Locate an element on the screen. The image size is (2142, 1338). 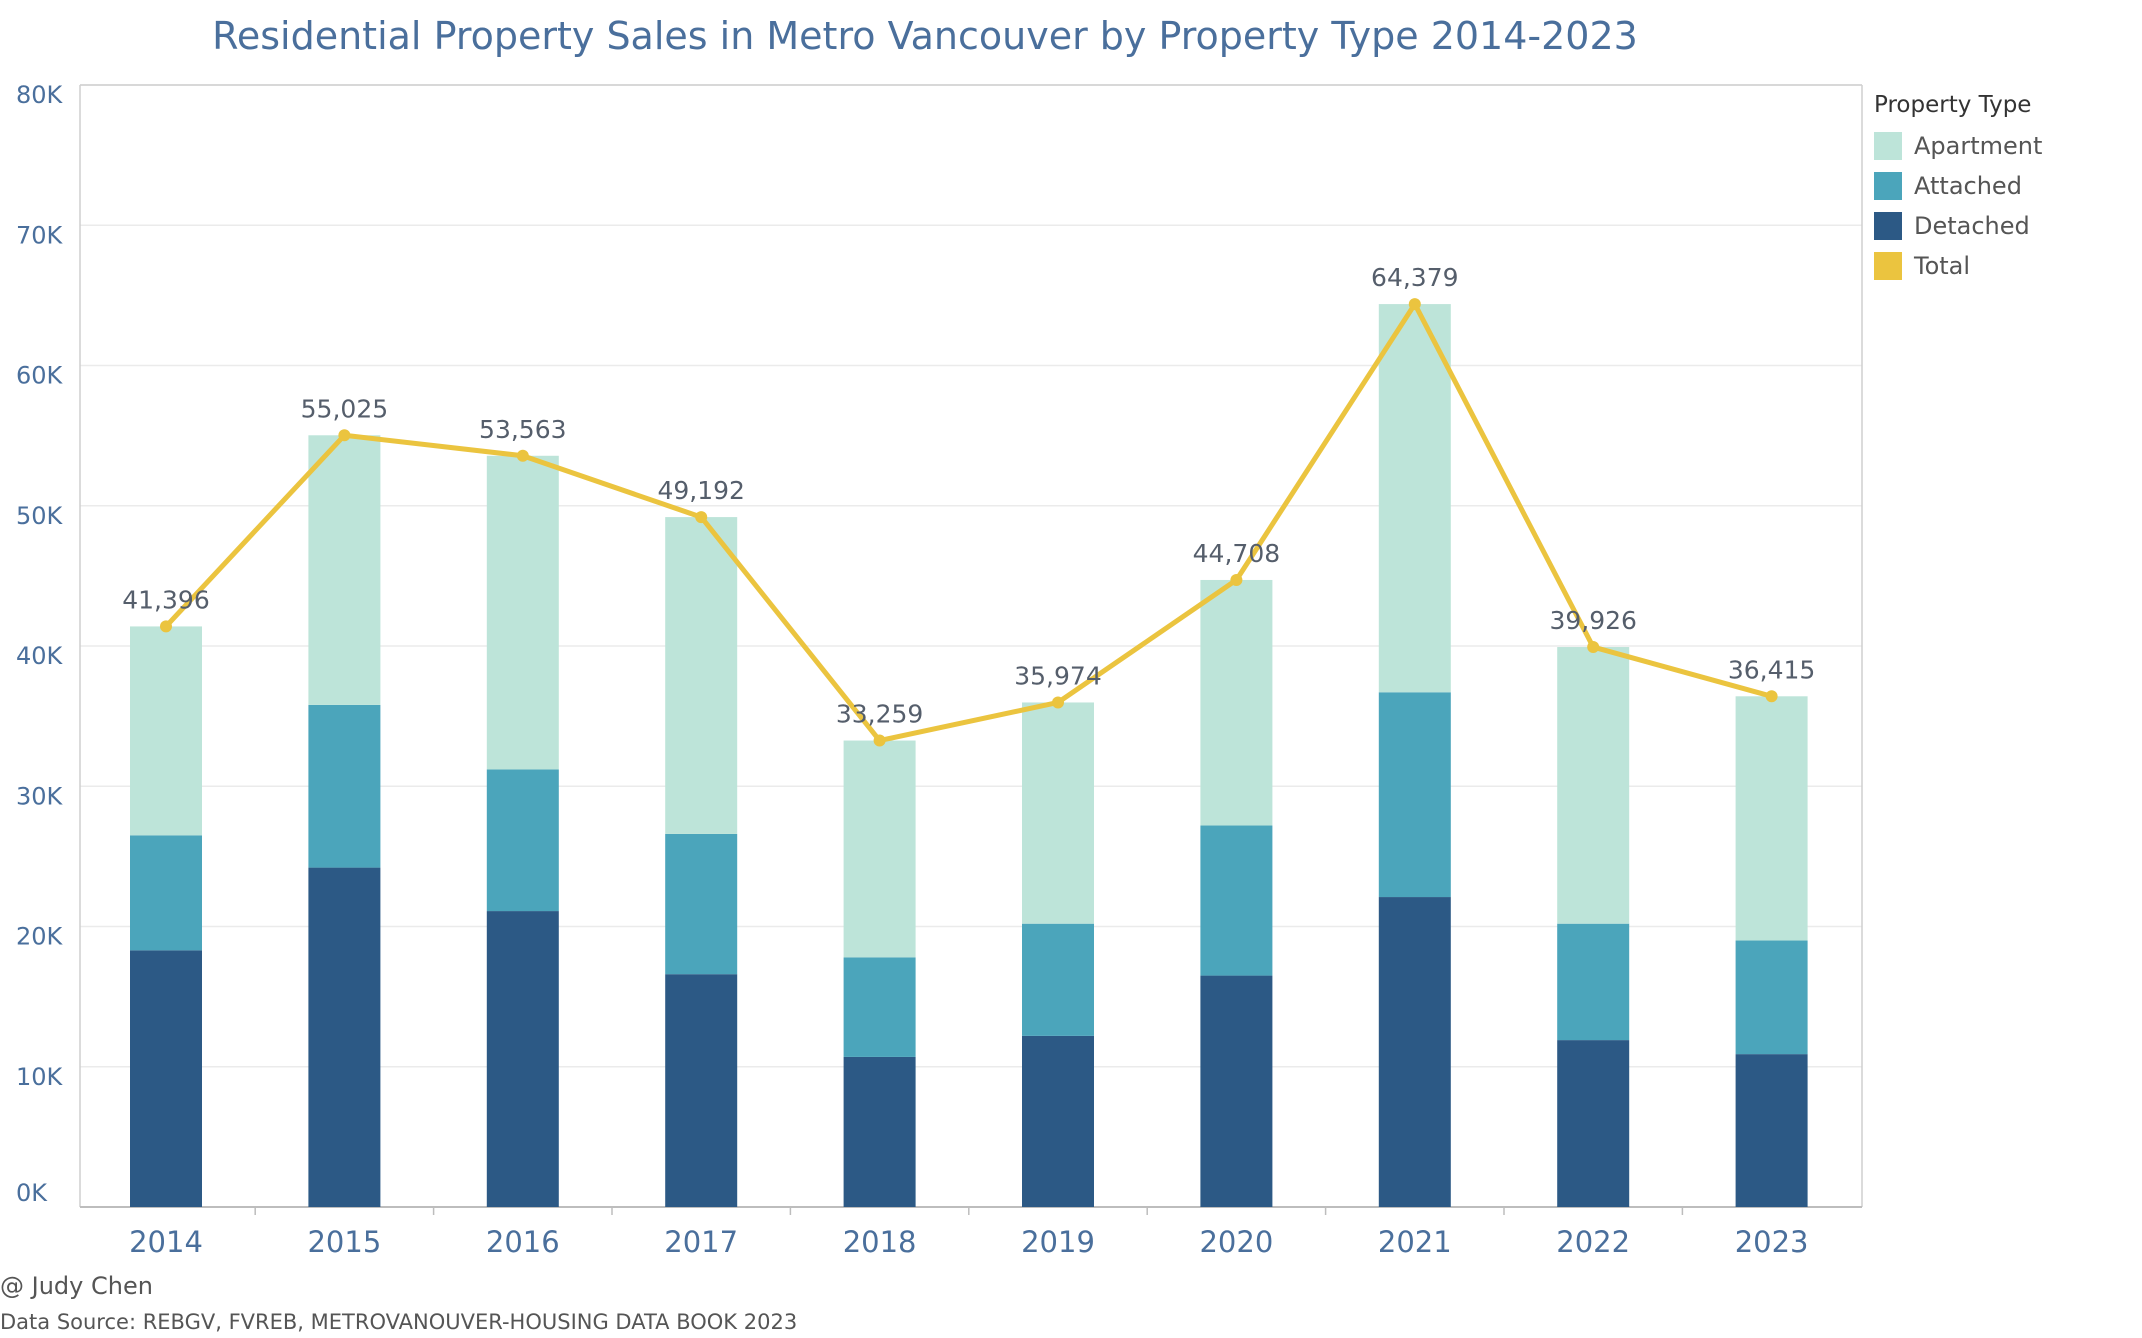
total-label-2014: 41,396 is located at coordinates (165, 599).